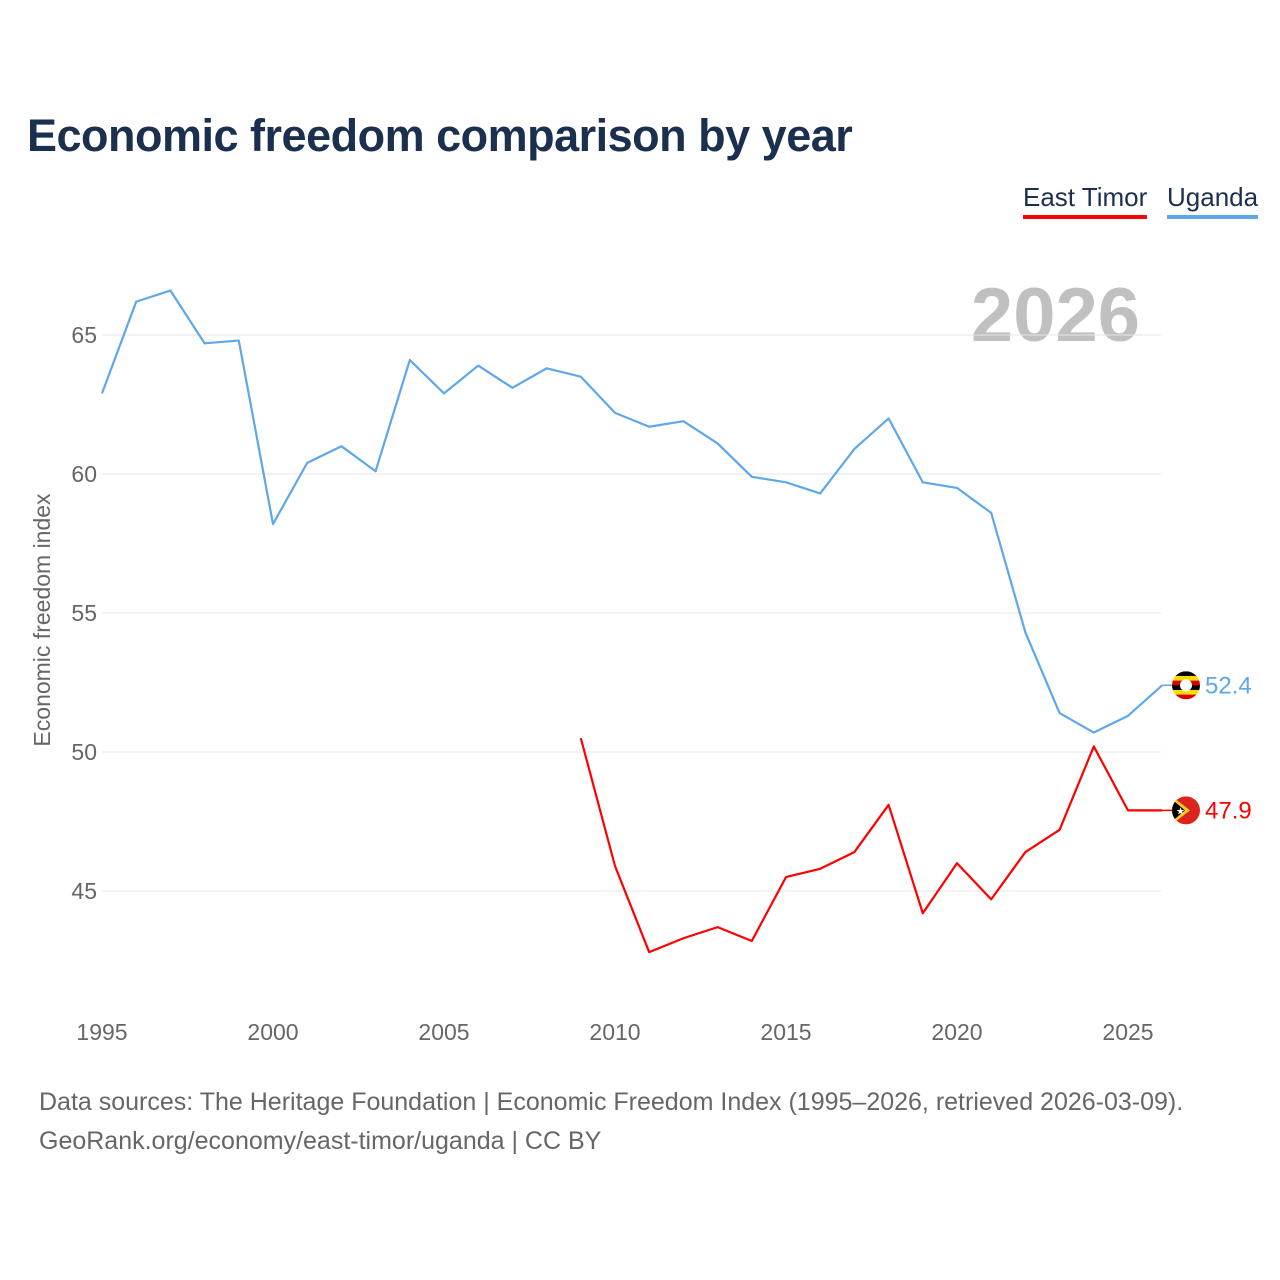 The width and height of the screenshot is (1280, 1280). Describe the element at coordinates (42, 620) in the screenshot. I see `y-axis-label: Economic freedom index` at that location.